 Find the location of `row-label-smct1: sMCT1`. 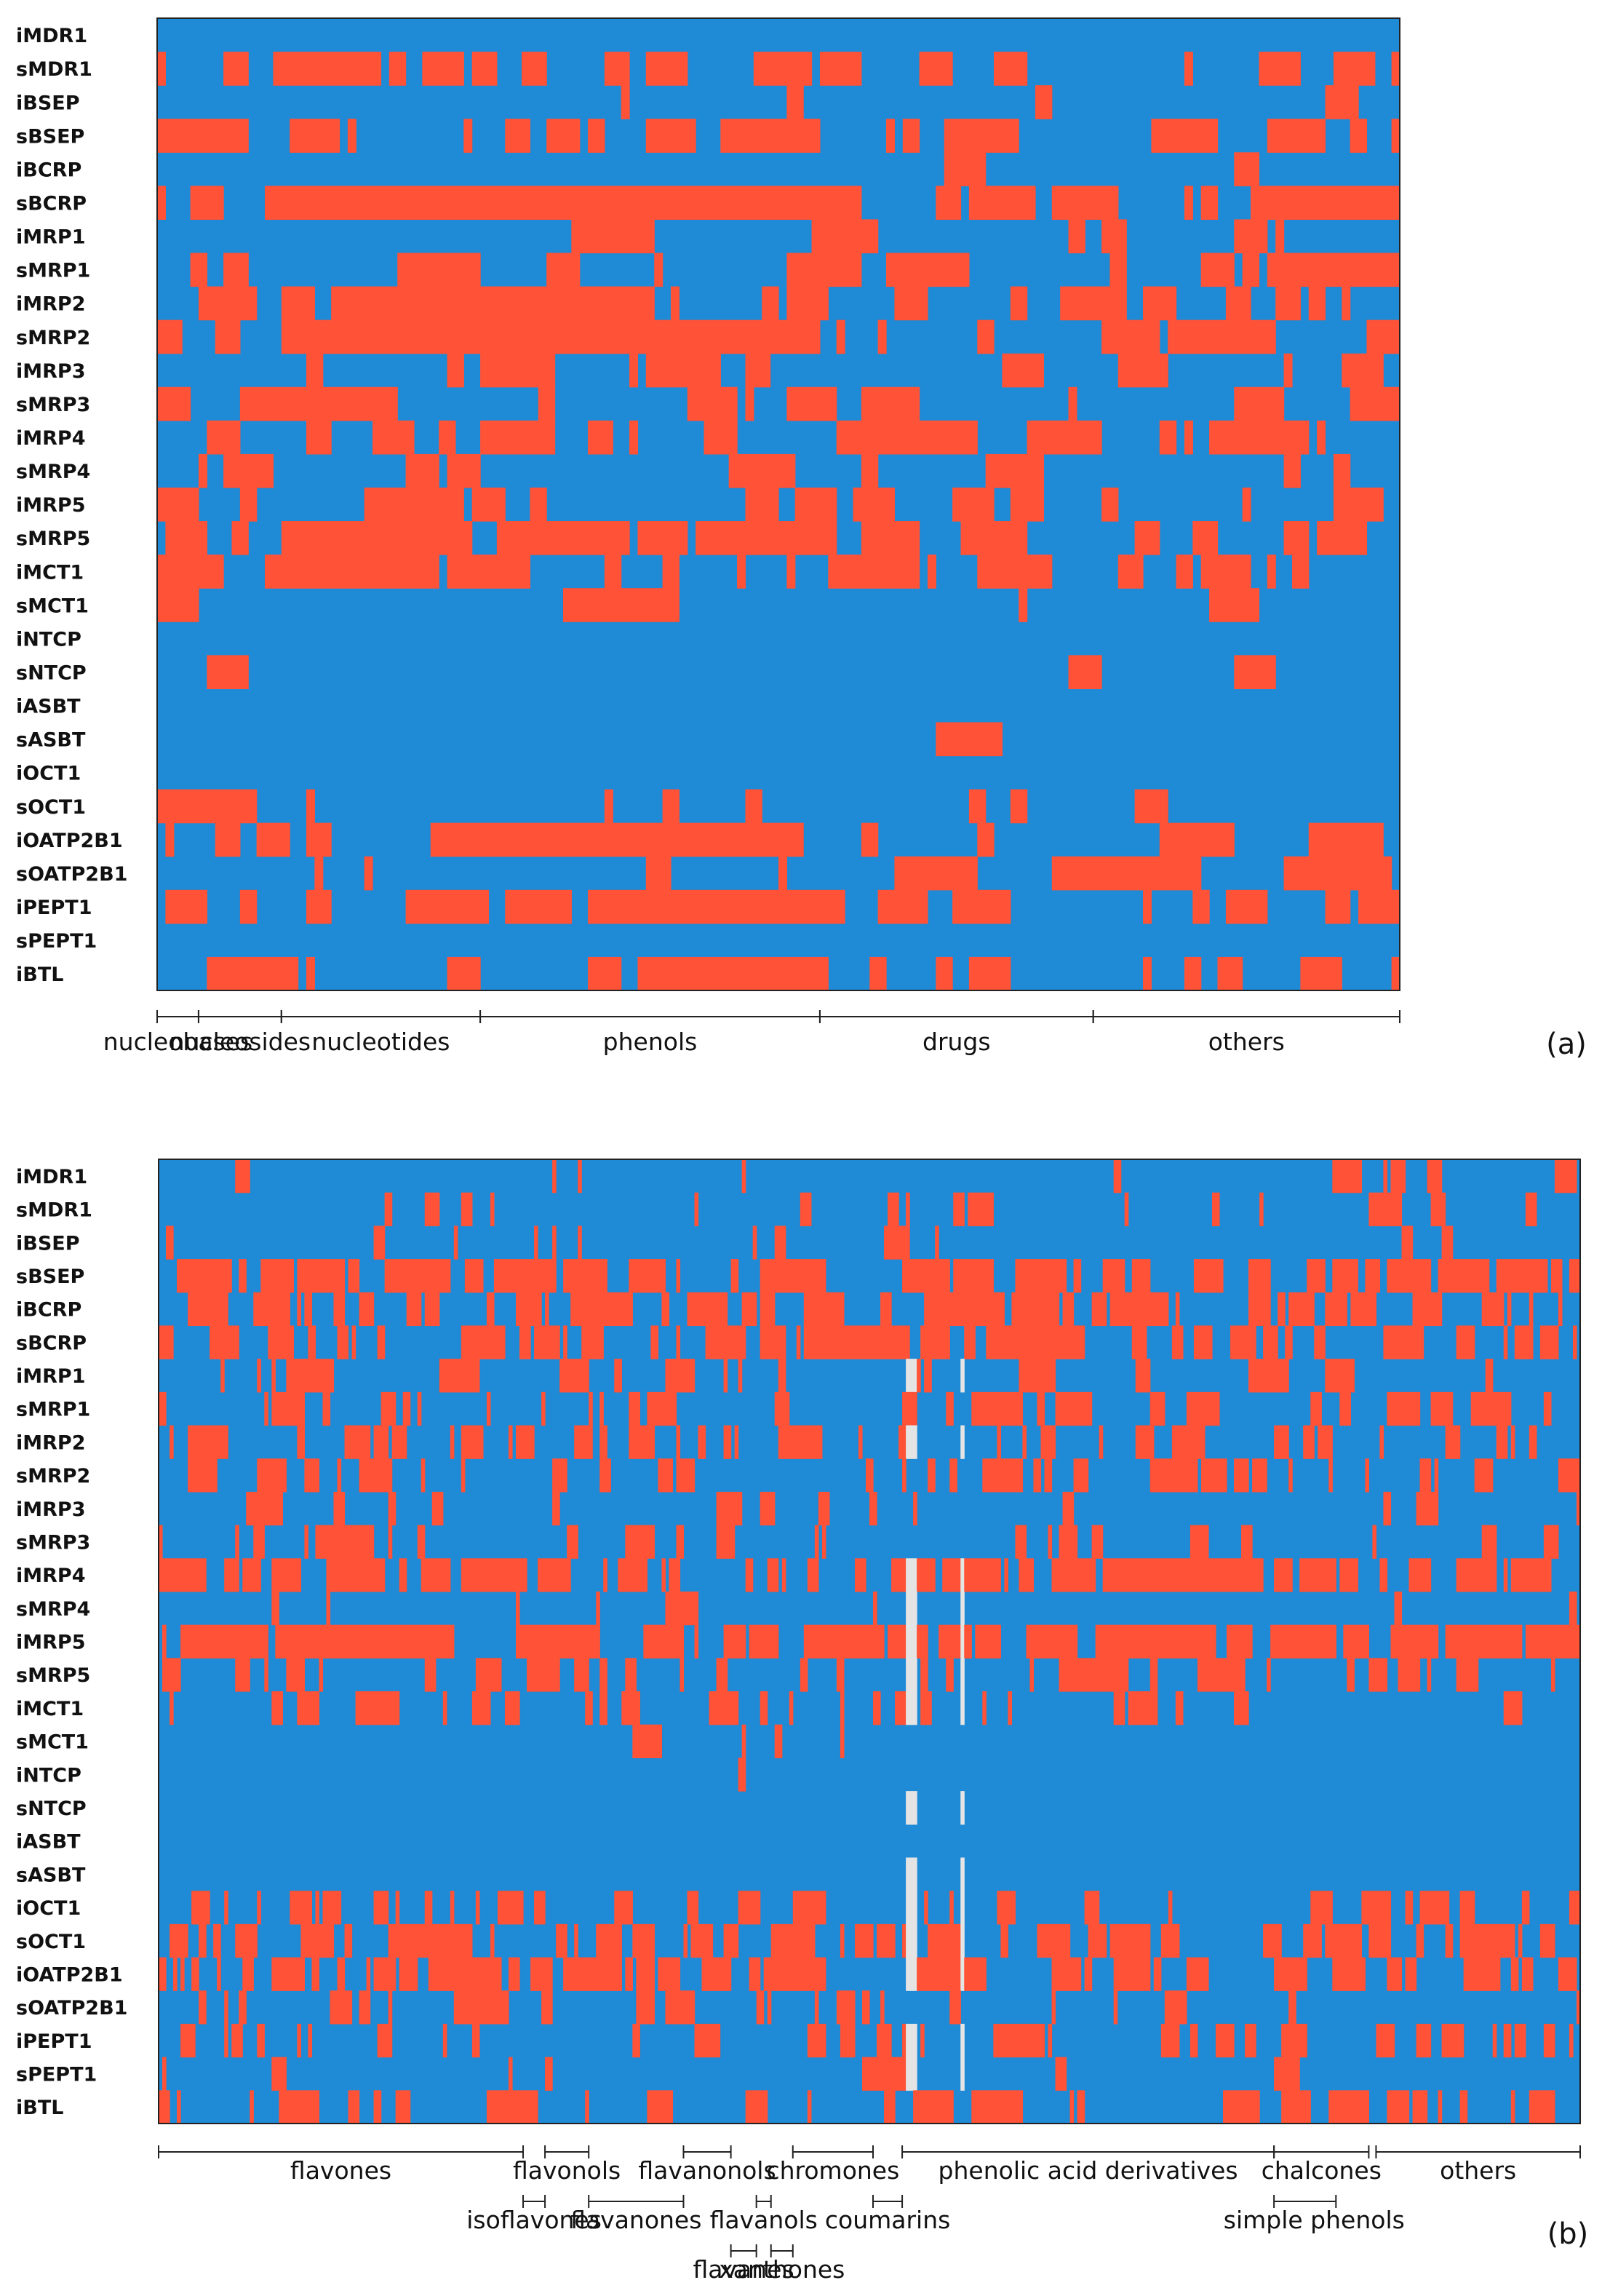

row-label-smct1: sMCT1 is located at coordinates (52, 606).